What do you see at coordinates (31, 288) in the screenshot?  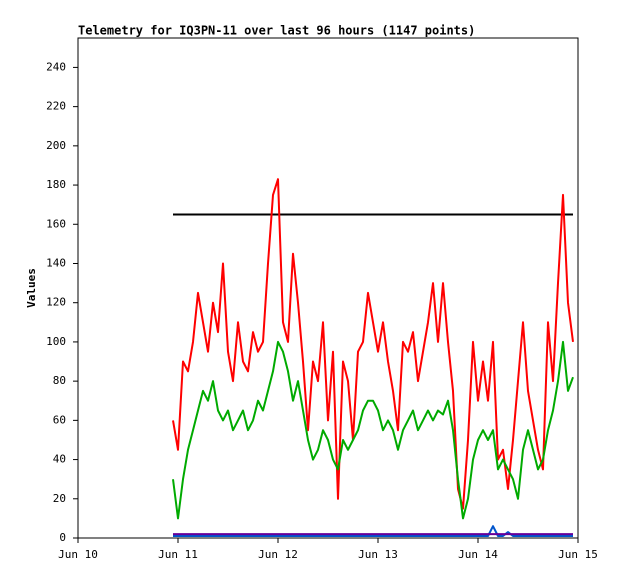 I see `y-axis-label: Values` at bounding box center [31, 288].